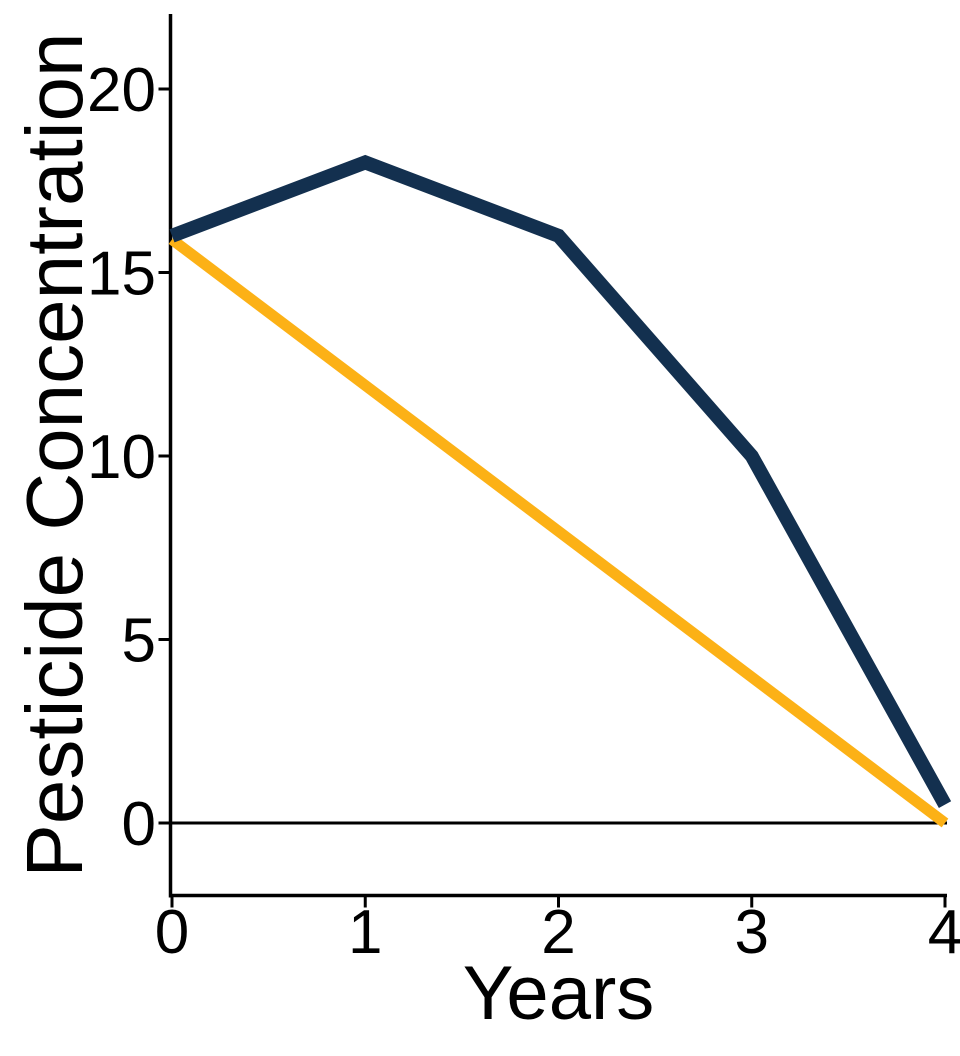  Describe the element at coordinates (121, 274) in the screenshot. I see `y-tick-label: 15` at that location.